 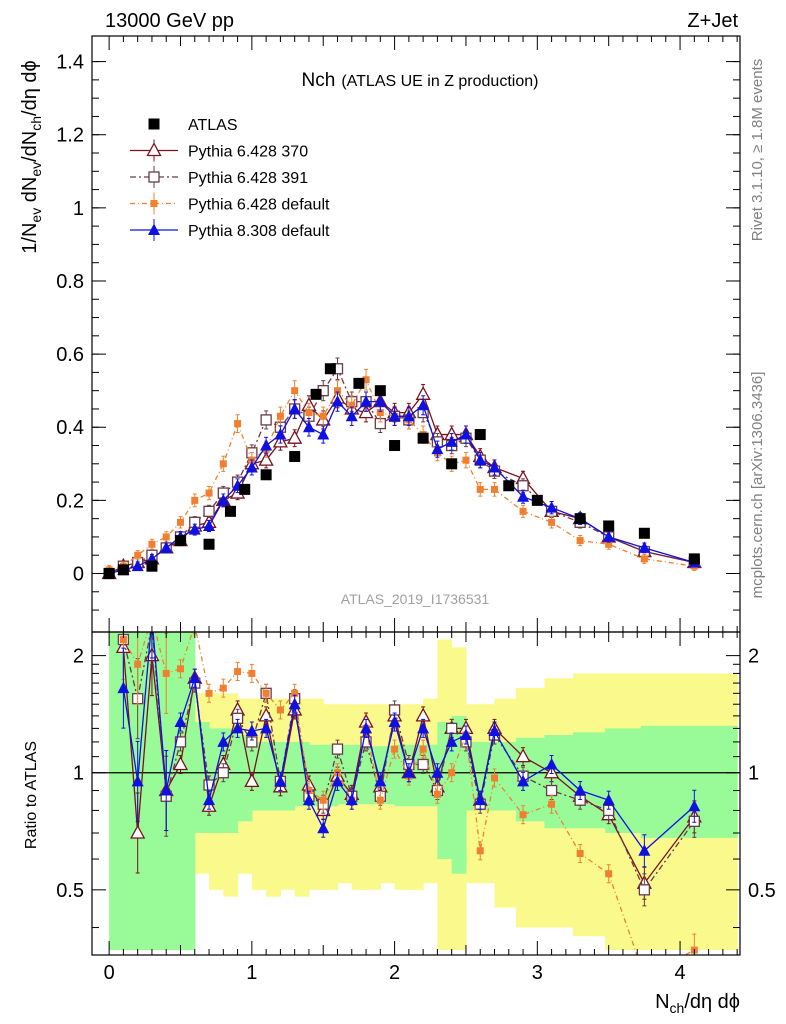 What do you see at coordinates (70, 501) in the screenshot?
I see `y-tick-label: 0.2` at bounding box center [70, 501].